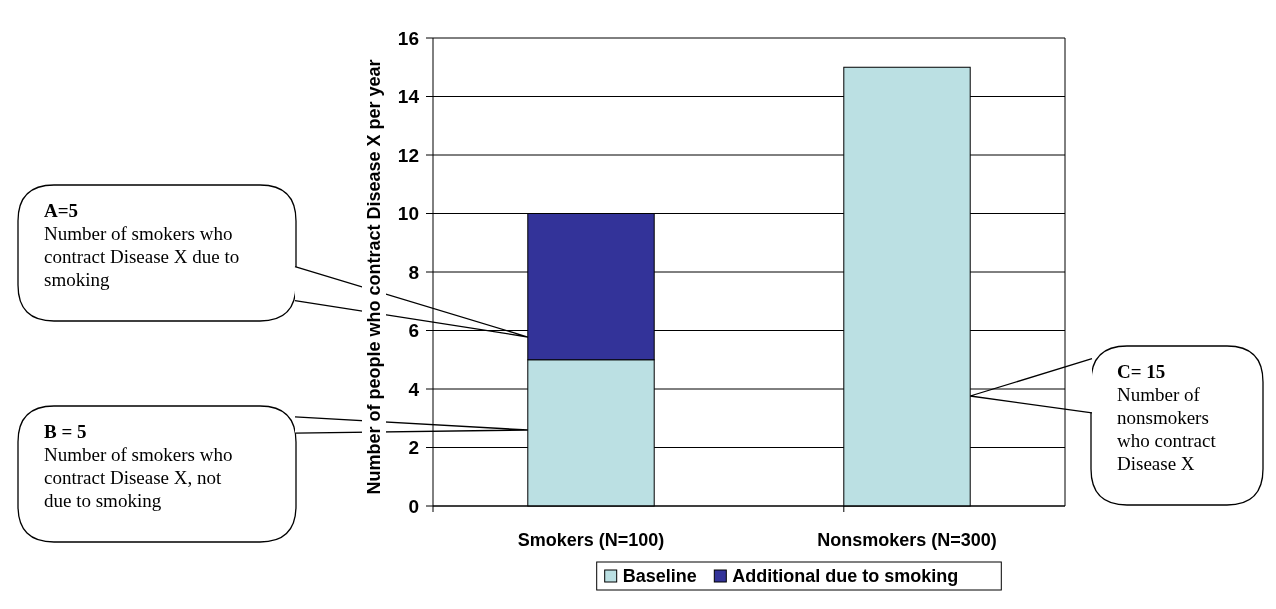  What do you see at coordinates (907, 540) in the screenshot?
I see `x-tick-label: Nonsmokers (N=300)` at bounding box center [907, 540].